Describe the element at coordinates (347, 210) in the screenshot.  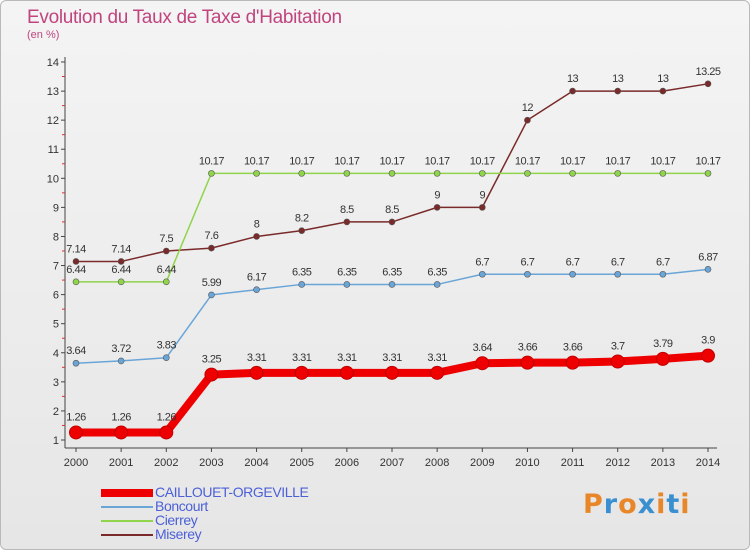
I see `data-label: 8.5` at that location.